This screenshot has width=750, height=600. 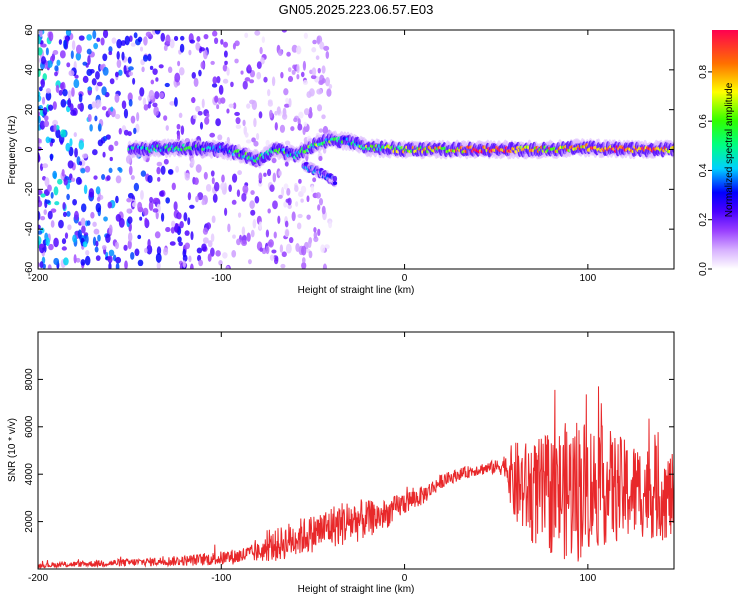 I want to click on snr-ylabel: SNR (10 * v/v), so click(x=12, y=450).